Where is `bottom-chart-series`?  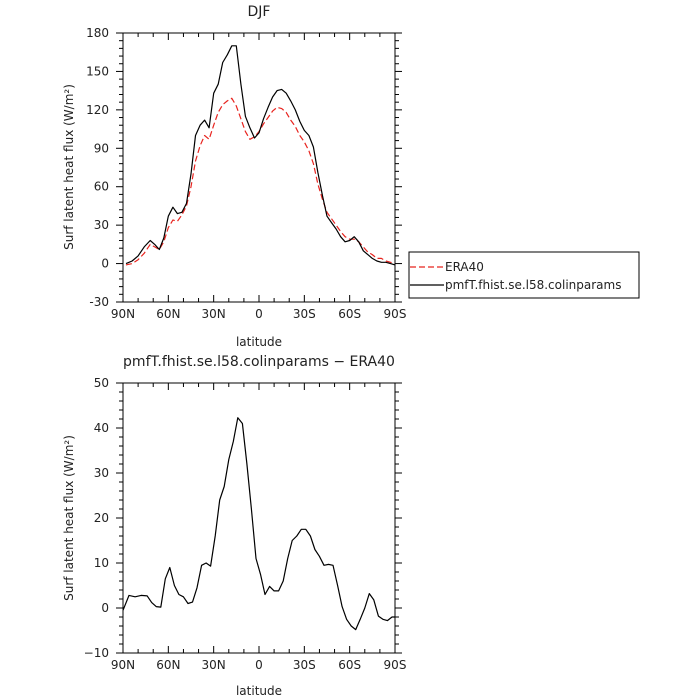
bottom-chart-series is located at coordinates (258, 524).